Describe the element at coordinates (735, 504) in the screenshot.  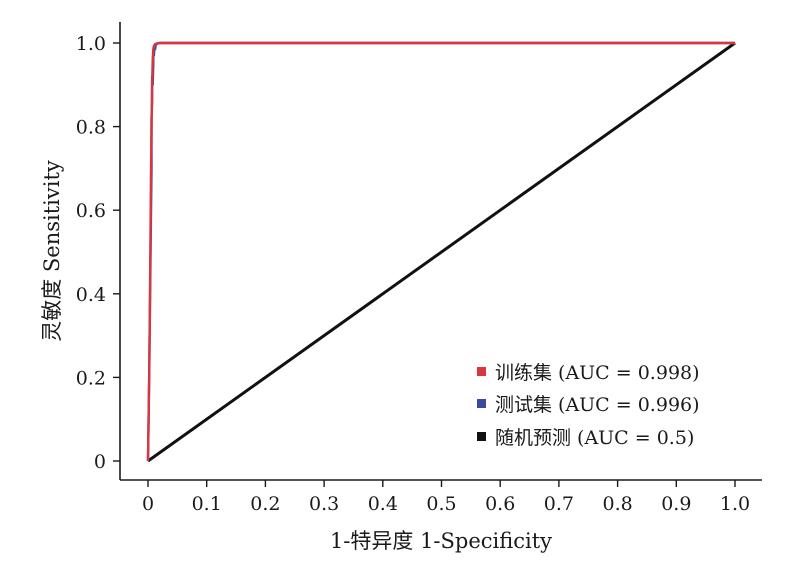
I see `x-tick-label: 1.0` at that location.